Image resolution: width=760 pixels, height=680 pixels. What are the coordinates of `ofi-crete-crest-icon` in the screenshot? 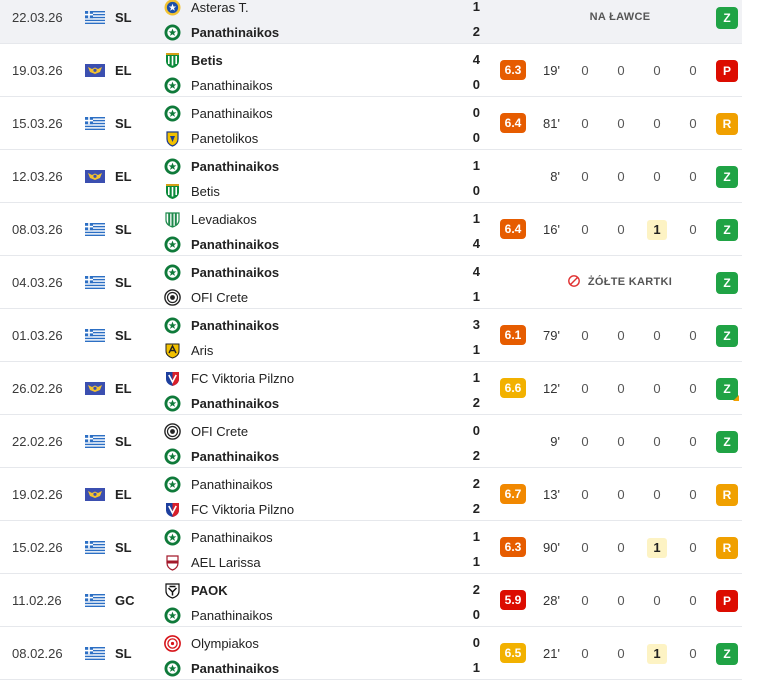 It's located at (172, 297).